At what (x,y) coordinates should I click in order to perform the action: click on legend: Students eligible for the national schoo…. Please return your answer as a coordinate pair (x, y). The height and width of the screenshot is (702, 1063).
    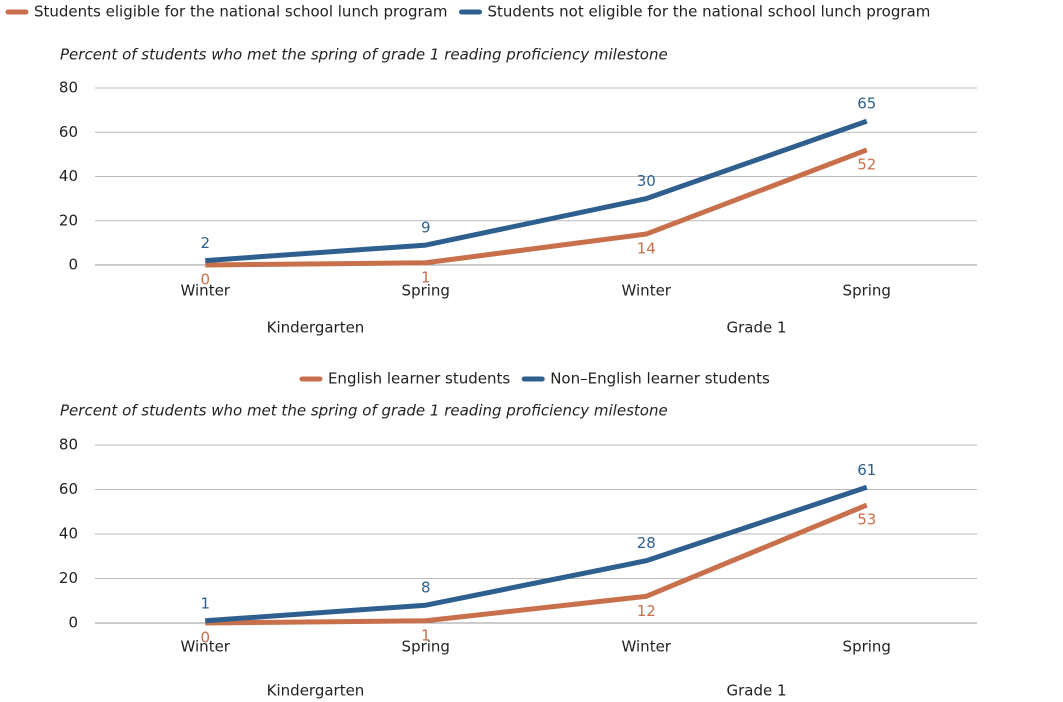
    Looking at the image, I should click on (468, 12).